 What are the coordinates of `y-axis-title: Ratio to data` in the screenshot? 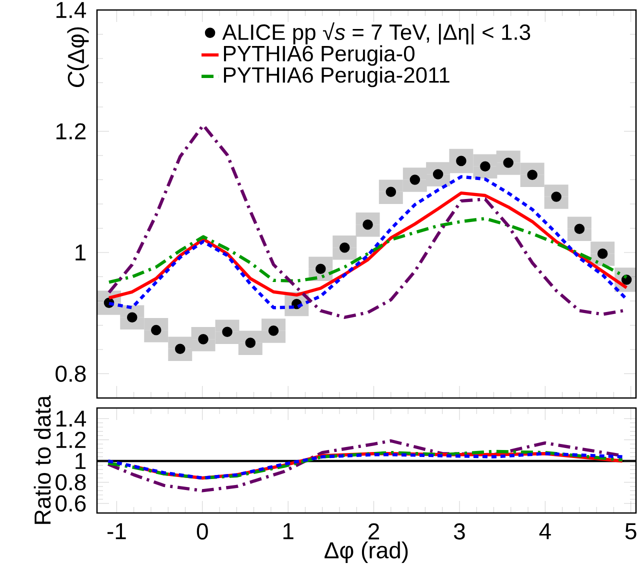 It's located at (42, 459).